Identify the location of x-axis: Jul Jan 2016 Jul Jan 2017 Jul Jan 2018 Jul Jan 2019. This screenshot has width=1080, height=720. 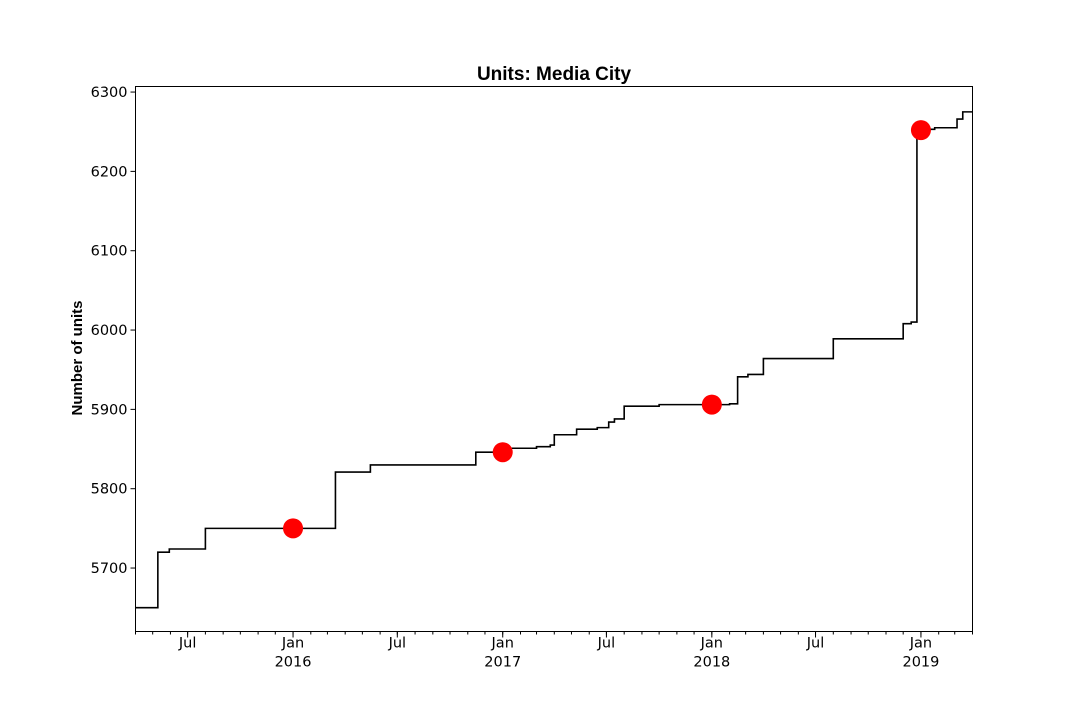
(554, 651).